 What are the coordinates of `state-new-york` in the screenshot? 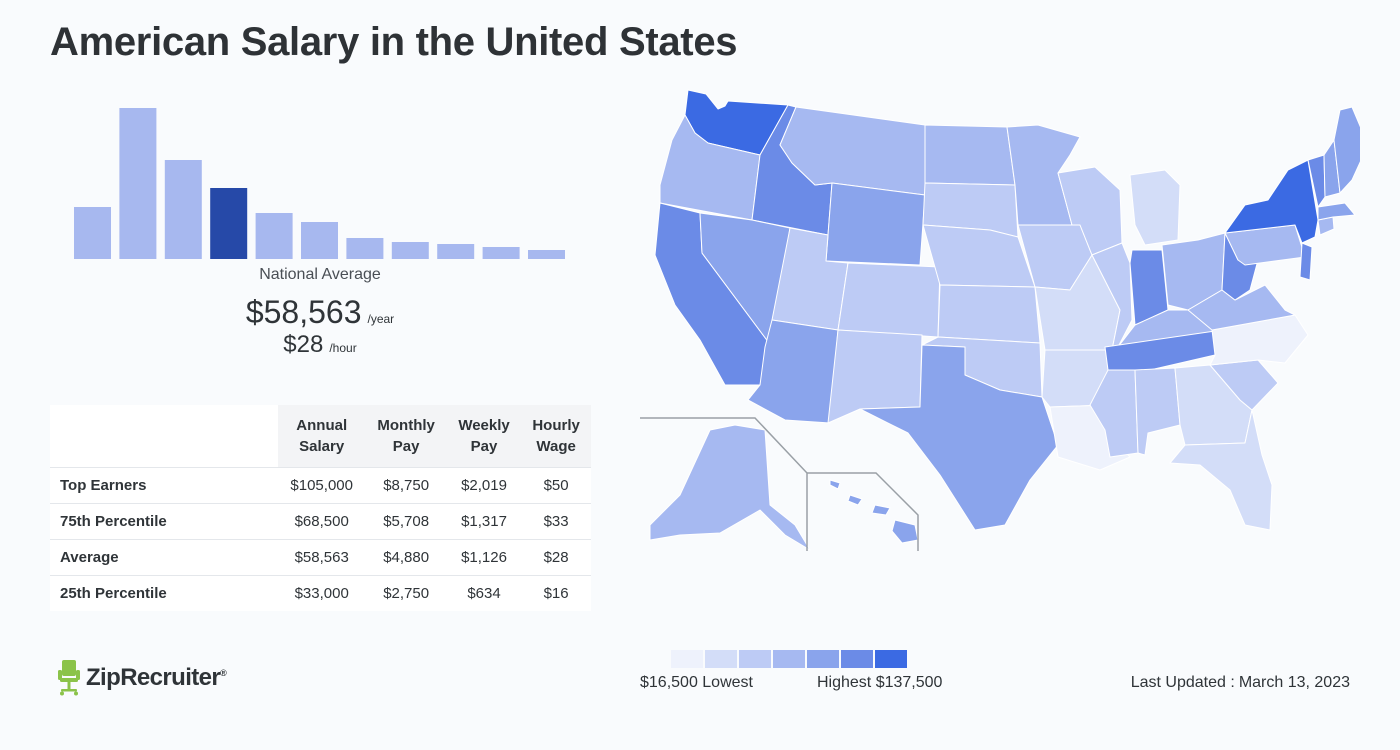 It's located at (1271, 201).